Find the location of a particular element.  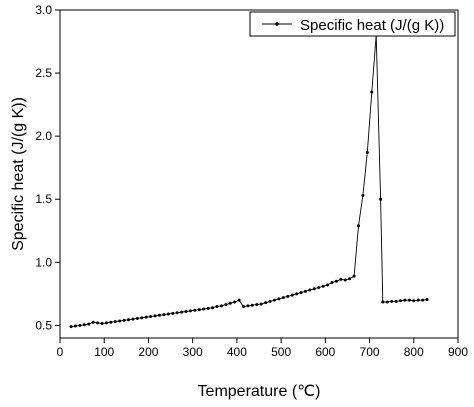

x-tick-label: 800 is located at coordinates (414, 352).